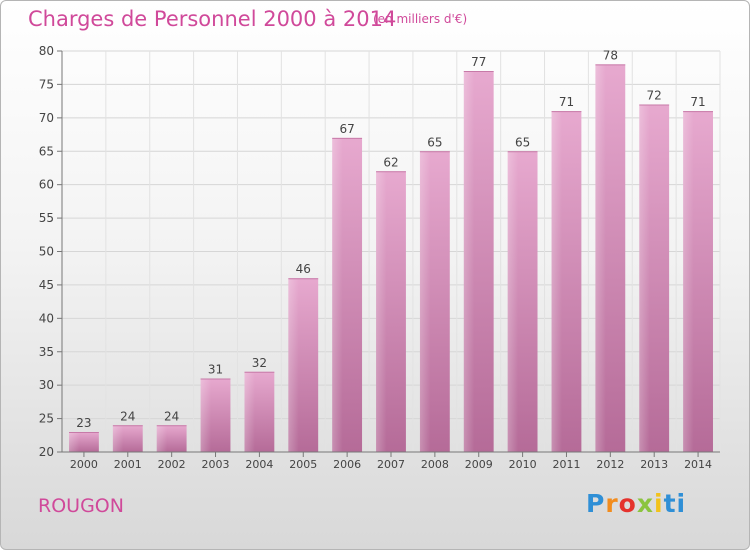  I want to click on y-tick-label: 35, so click(46, 352).